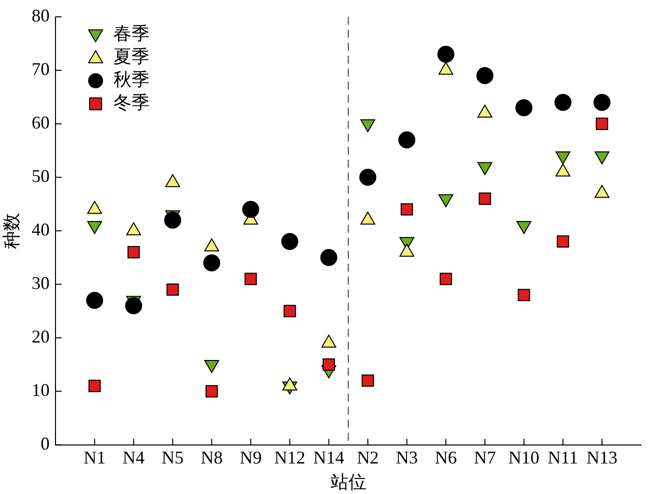 The height and width of the screenshot is (494, 650). What do you see at coordinates (45, 444) in the screenshot?
I see `y-tick-label: 0` at bounding box center [45, 444].